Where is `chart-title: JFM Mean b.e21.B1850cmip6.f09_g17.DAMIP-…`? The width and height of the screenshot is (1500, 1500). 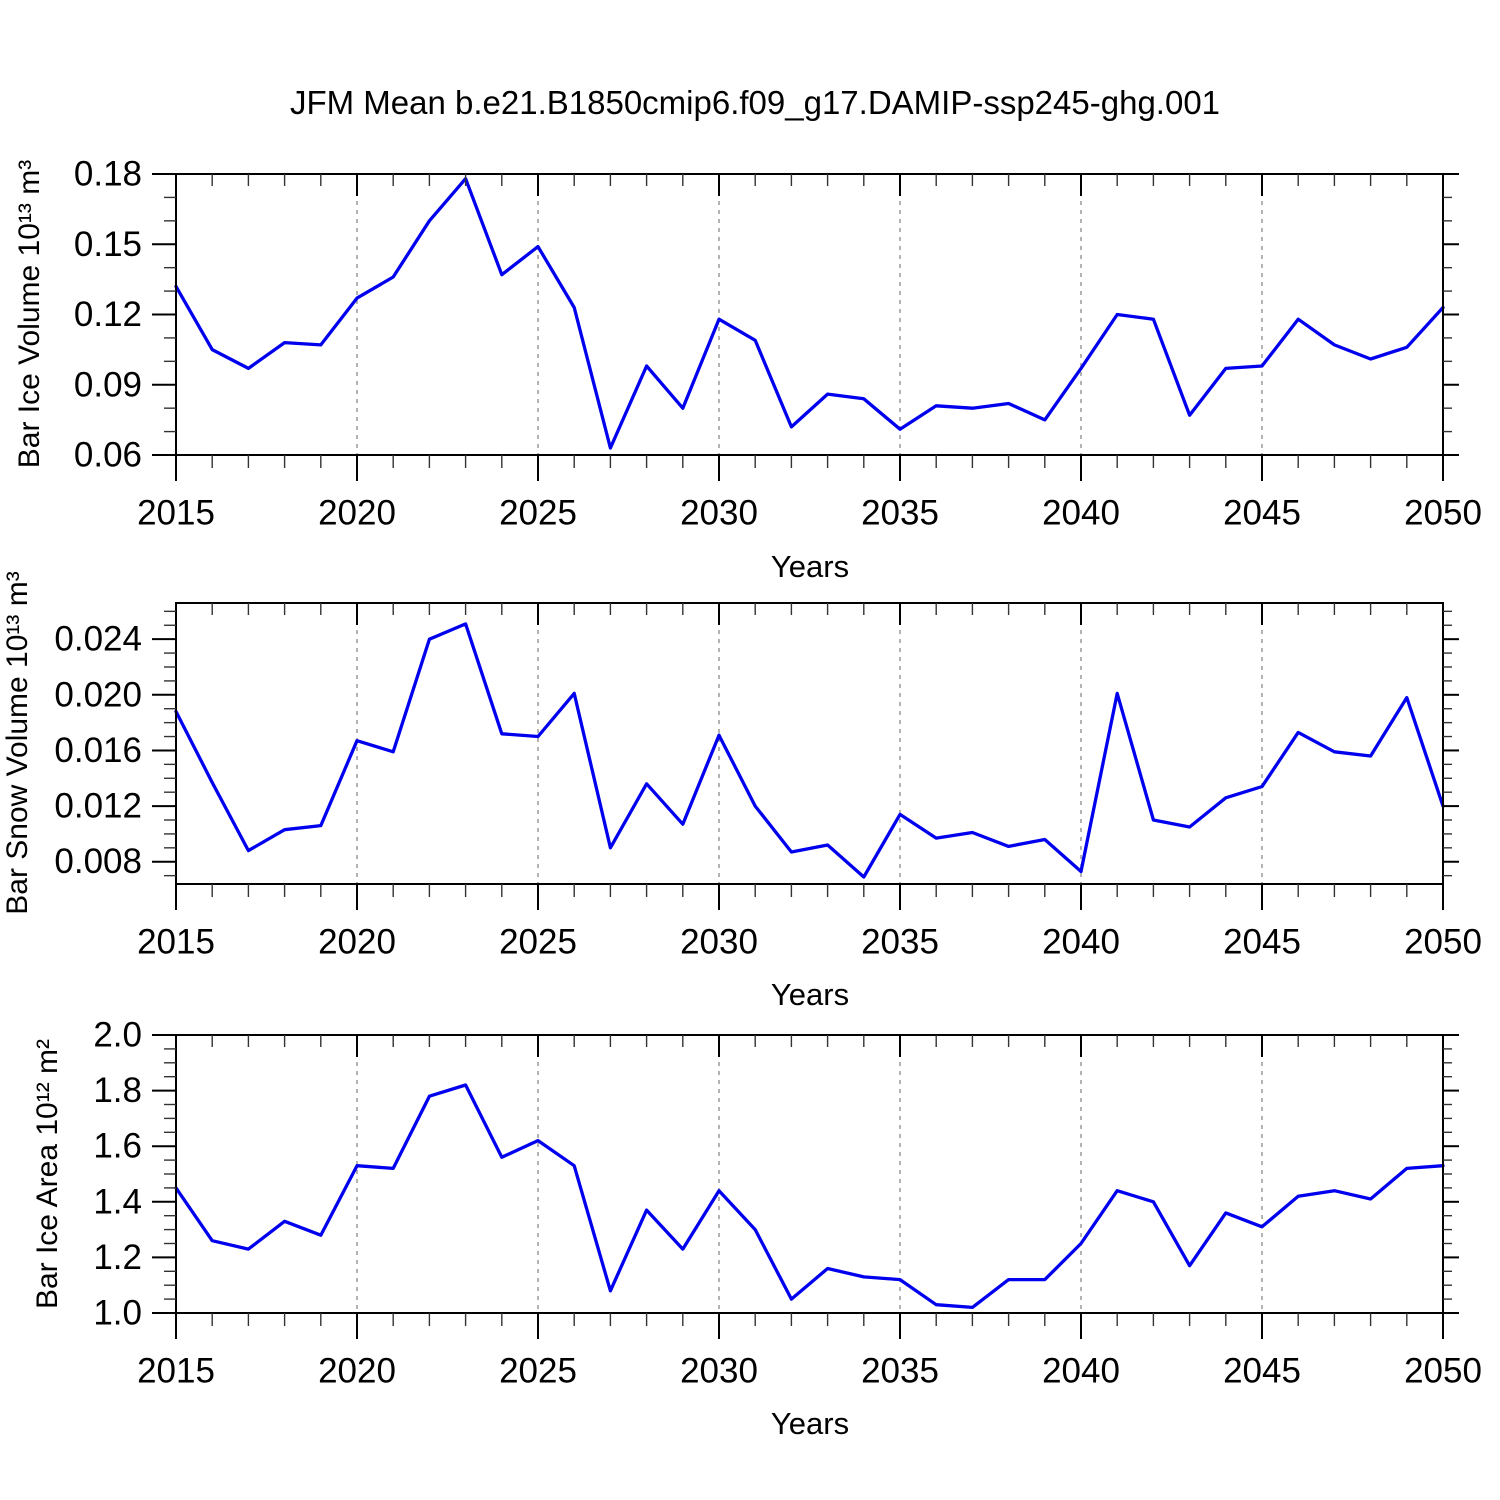
chart-title: JFM Mean b.e21.B1850cmip6.f09_g17.DAMIP-… is located at coordinates (755, 102).